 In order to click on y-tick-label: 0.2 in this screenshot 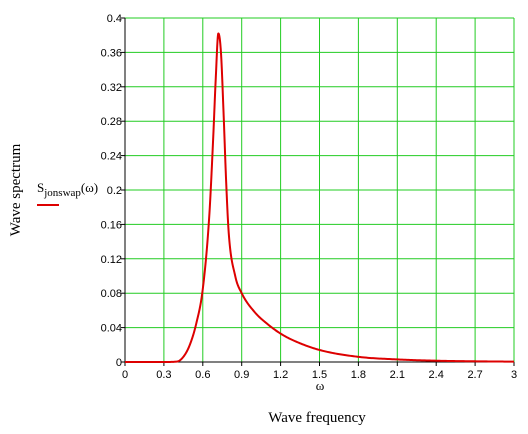, I will do `click(114, 191)`.